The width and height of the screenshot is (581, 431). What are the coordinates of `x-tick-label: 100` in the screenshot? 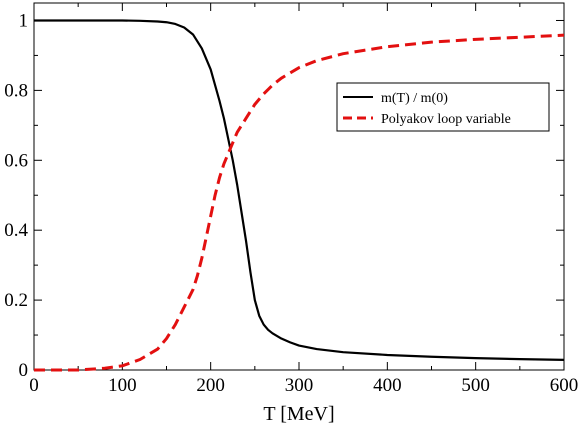 It's located at (122, 385).